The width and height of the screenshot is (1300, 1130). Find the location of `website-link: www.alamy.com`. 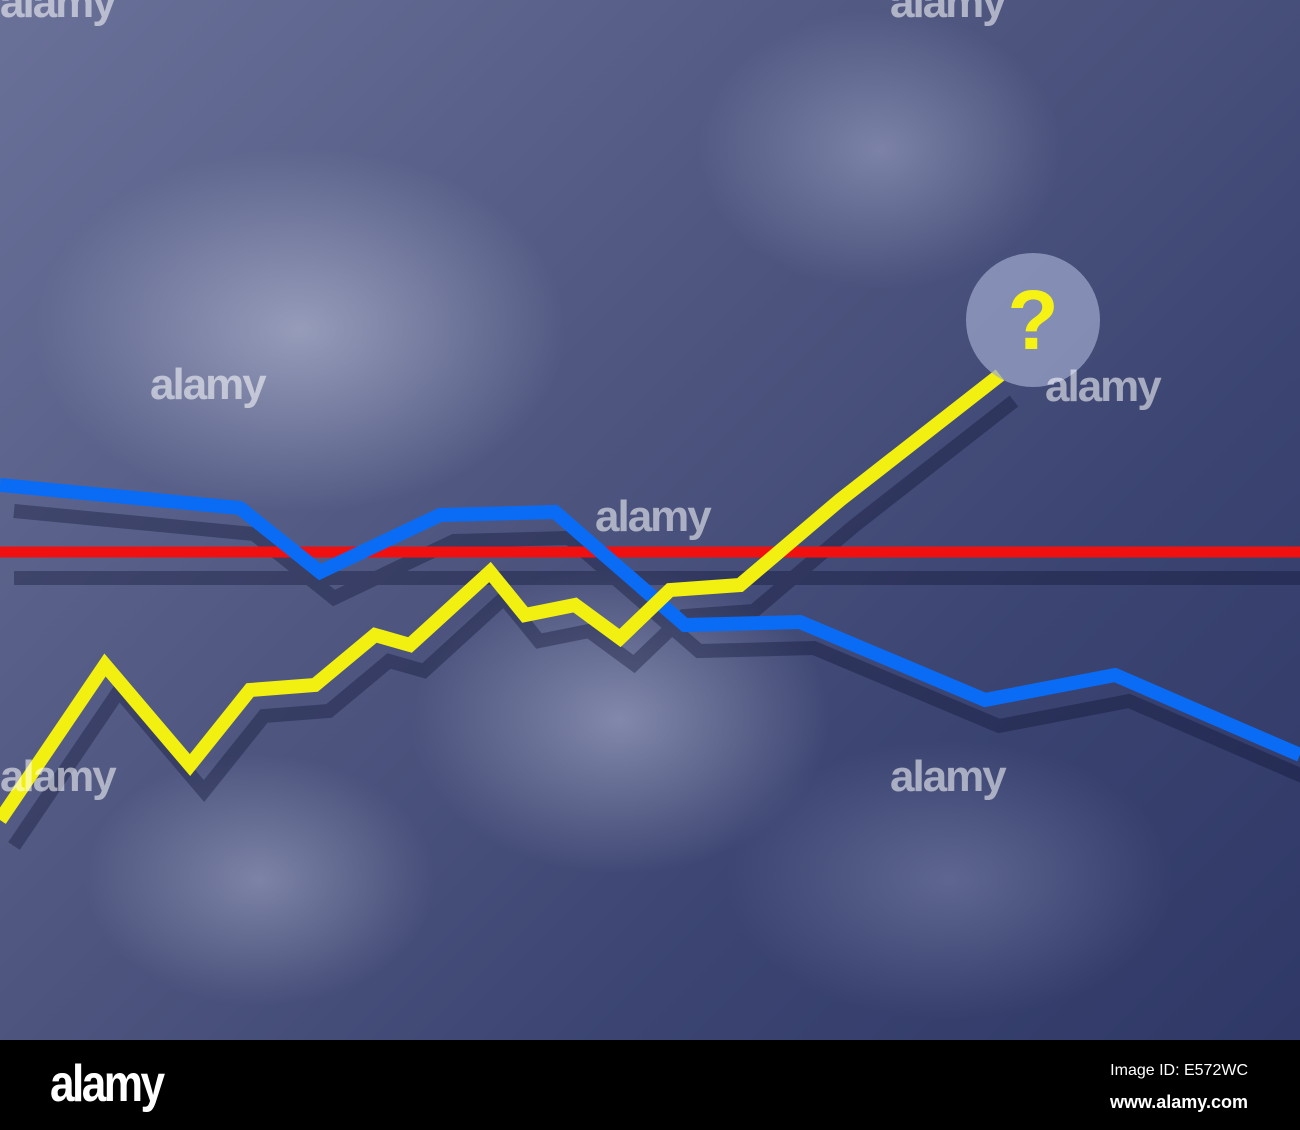

website-link: www.alamy.com is located at coordinates (1178, 1102).